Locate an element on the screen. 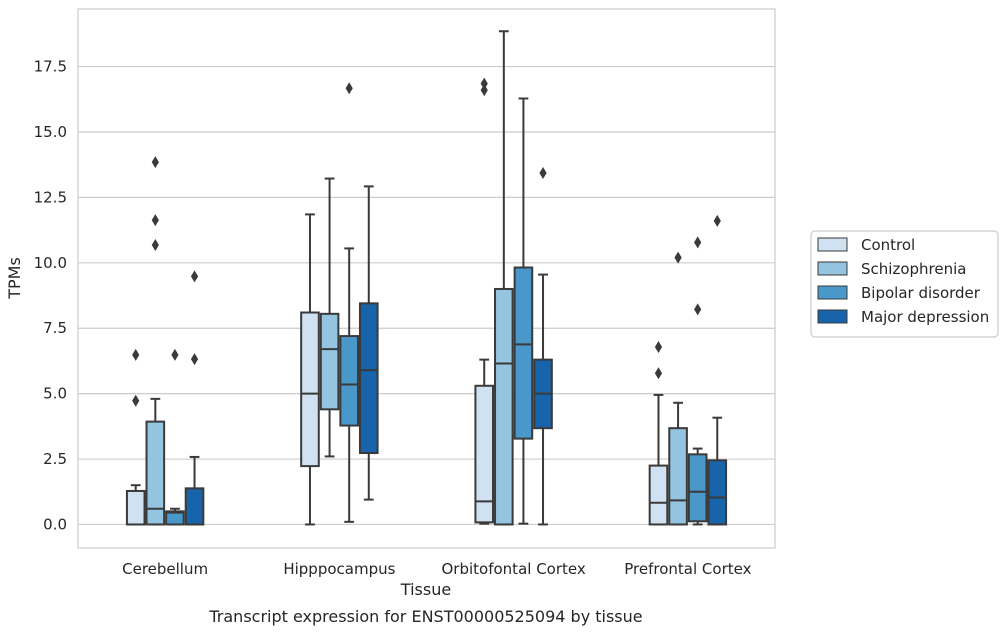 This screenshot has height=634, width=1007. y-axis-ticks: 0.0 2.5 5.0 7.5 10.0 12.5 15.0 17.5 is located at coordinates (50, 296).